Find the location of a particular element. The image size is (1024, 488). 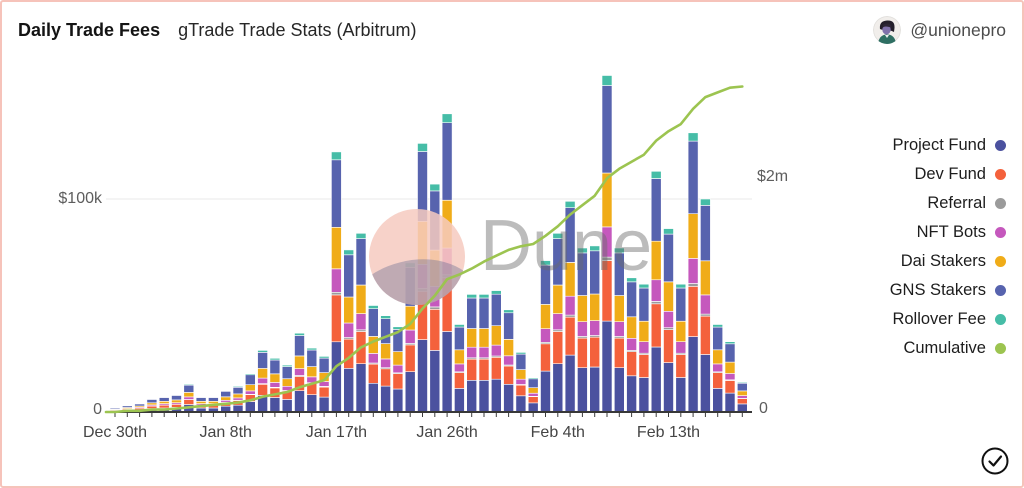

verified-check-icon is located at coordinates (995, 461).